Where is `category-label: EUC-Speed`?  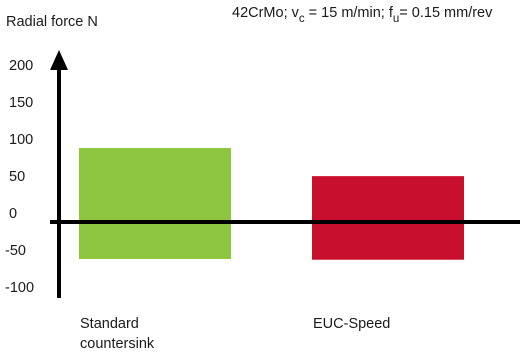
category-label: EUC-Speed is located at coordinates (351, 324).